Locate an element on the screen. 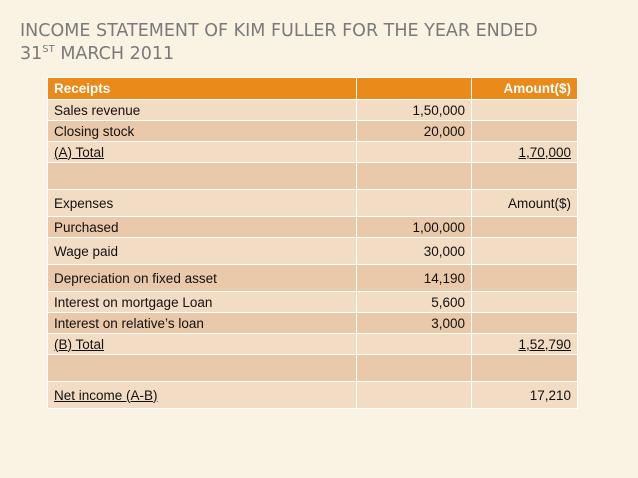 The image size is (638, 478). table-row: Depreciation on fixed asset 14,190 is located at coordinates (312, 278).